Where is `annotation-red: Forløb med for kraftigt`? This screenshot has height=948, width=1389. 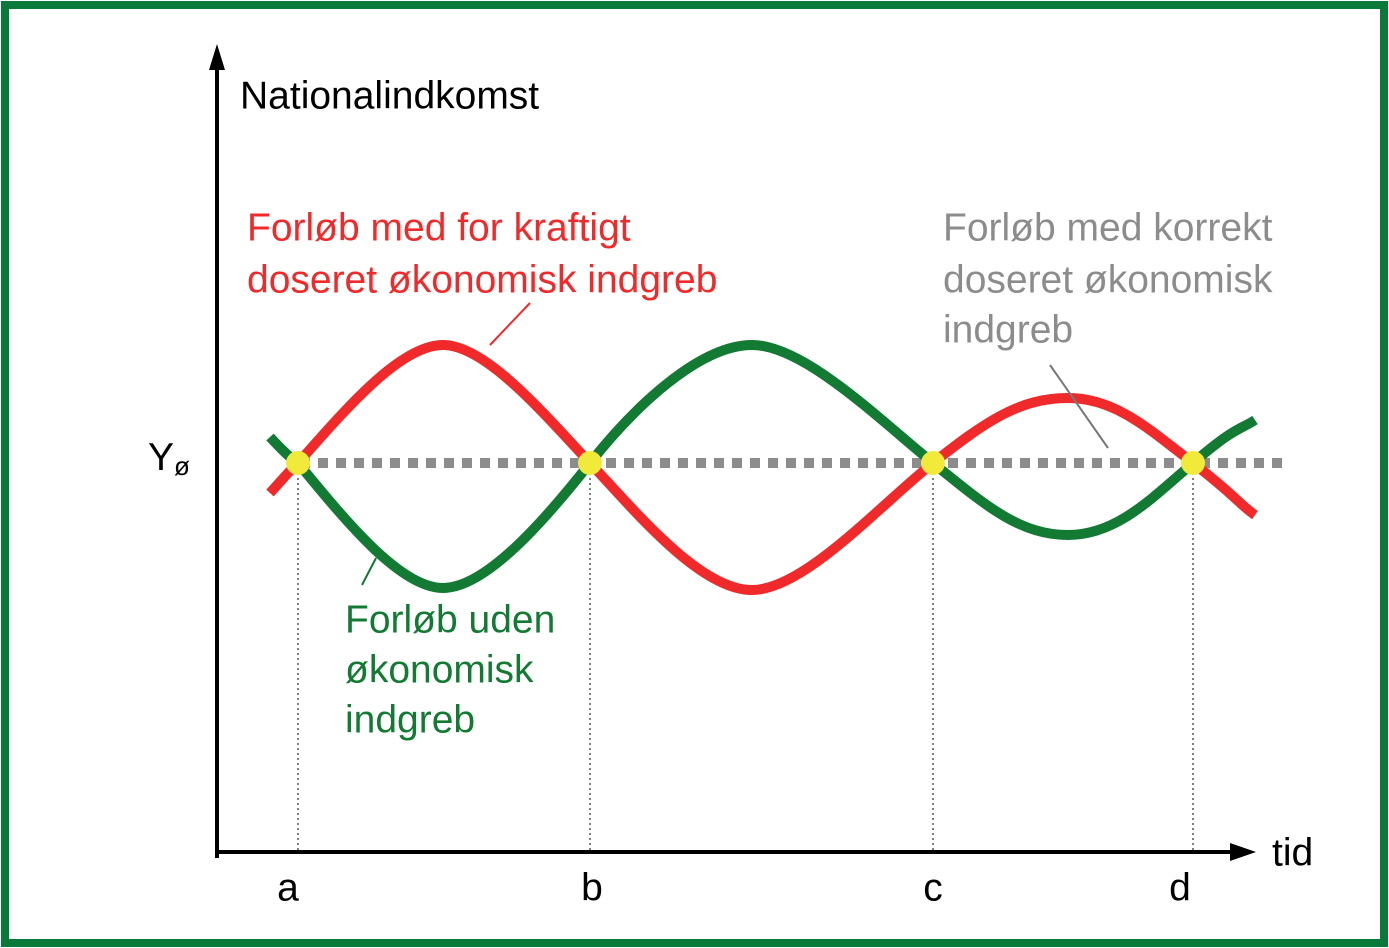 annotation-red: Forløb med for kraftigt is located at coordinates (439, 227).